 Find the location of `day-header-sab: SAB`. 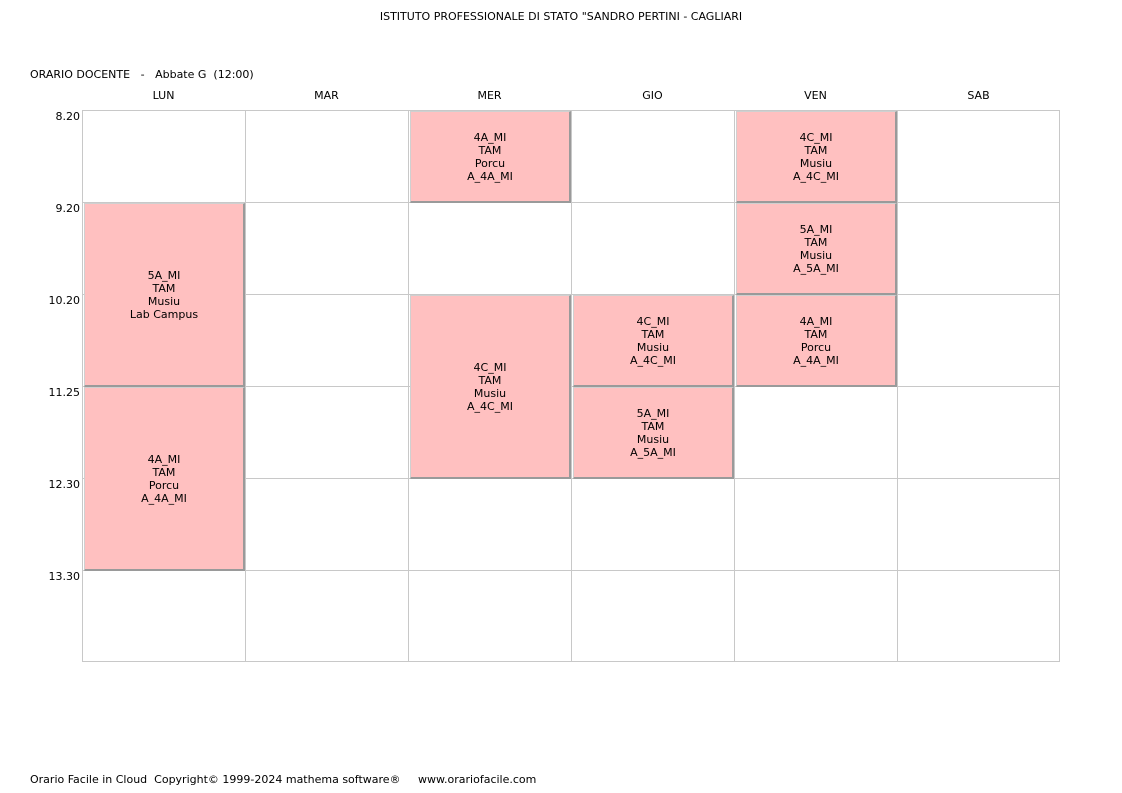

day-header-sab: SAB is located at coordinates (978, 95).